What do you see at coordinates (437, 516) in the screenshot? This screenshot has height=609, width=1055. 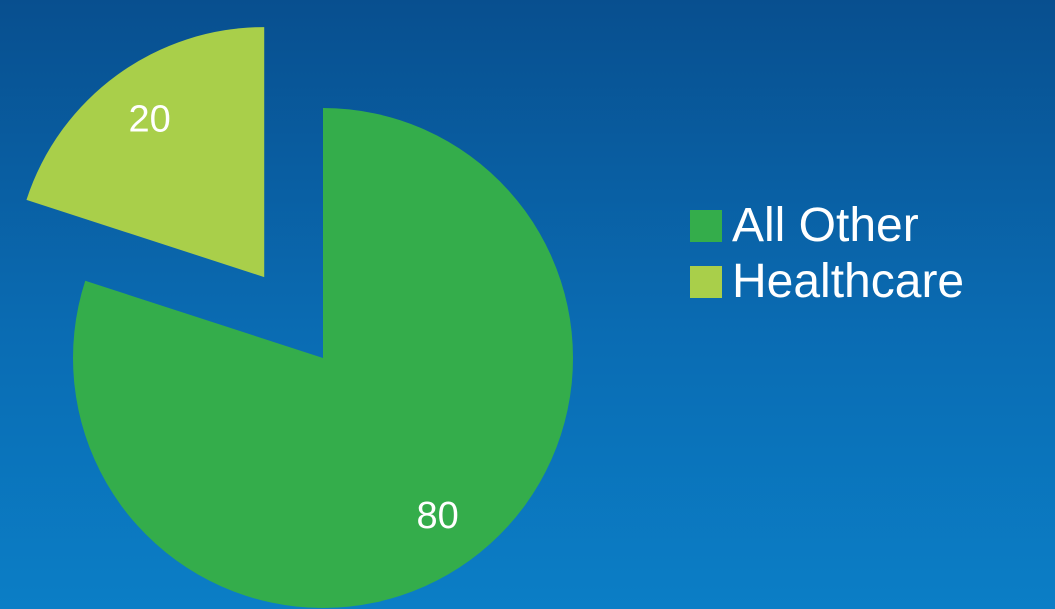 I see `data-label-all-other: 80` at bounding box center [437, 516].